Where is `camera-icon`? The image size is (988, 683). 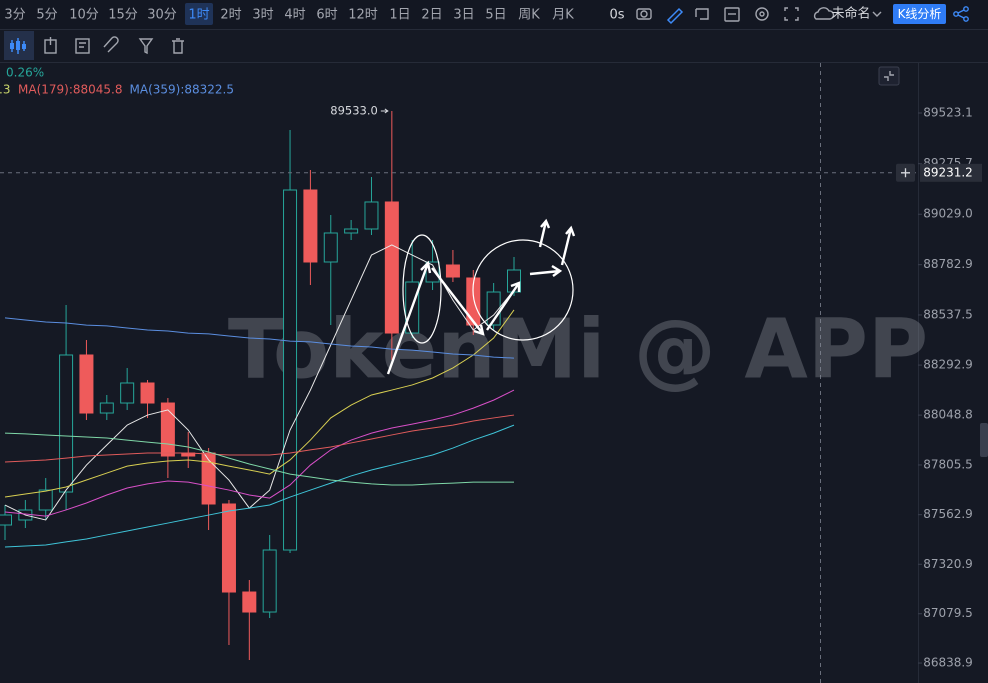
camera-icon is located at coordinates (644, 14).